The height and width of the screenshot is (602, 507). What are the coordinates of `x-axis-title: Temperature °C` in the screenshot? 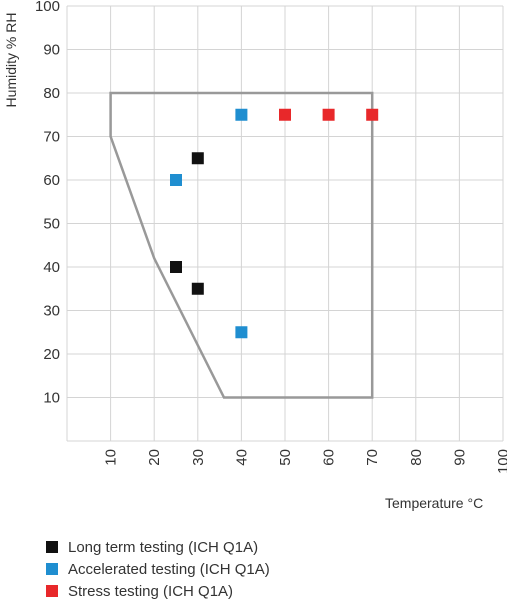 It's located at (434, 503).